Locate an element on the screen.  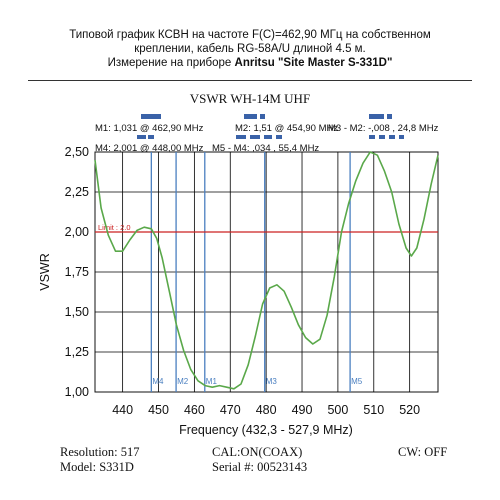
marker-readout-4: M4: 2,001 @ 448,00 MHz is located at coordinates (149, 148).